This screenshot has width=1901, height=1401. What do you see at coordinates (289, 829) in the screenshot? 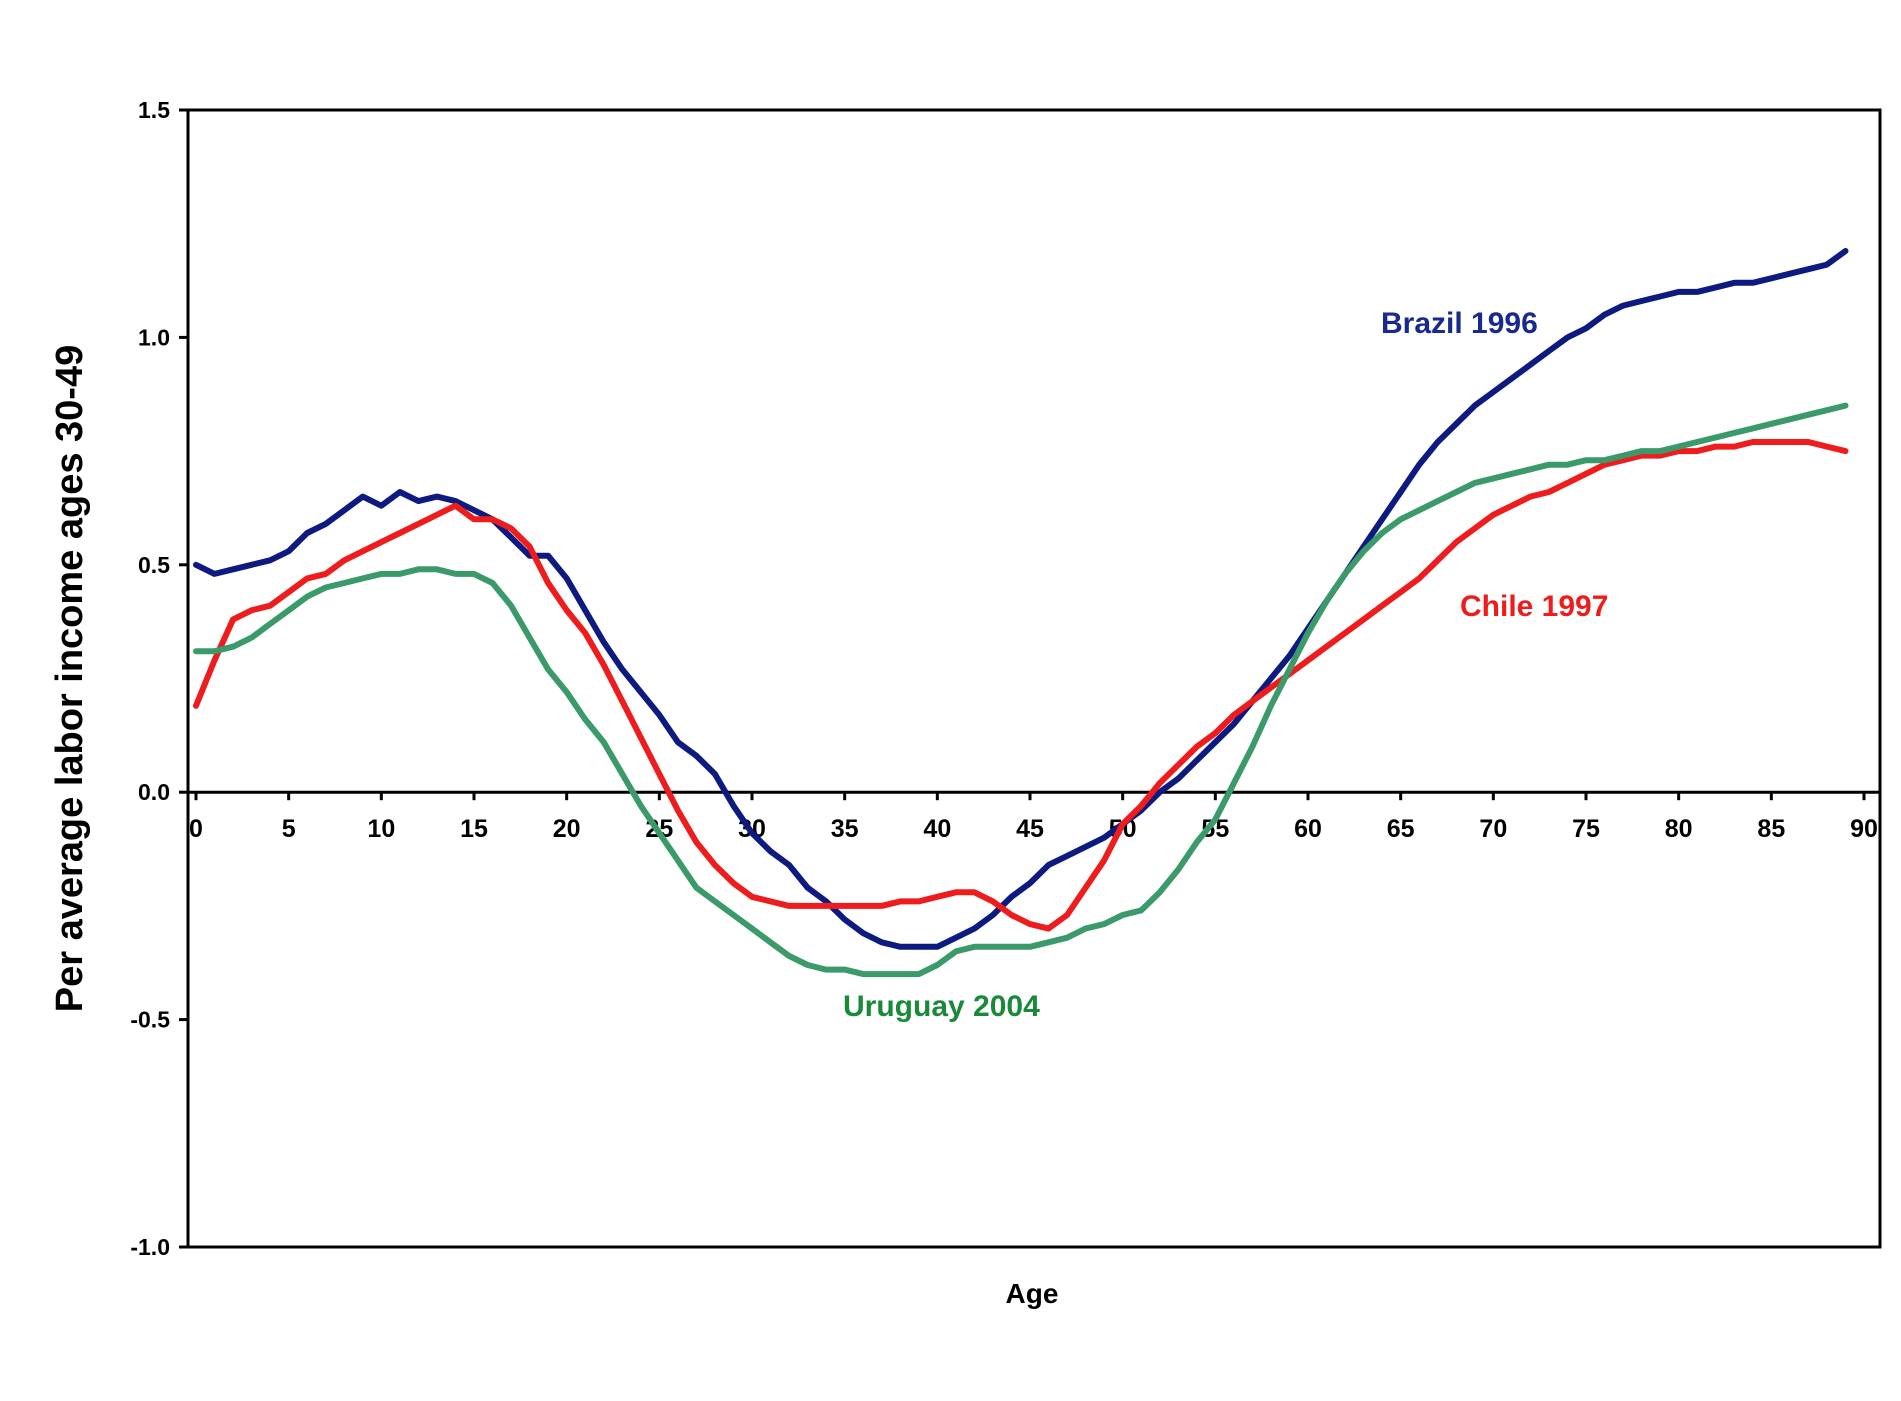
I see `x-tick-label: 5` at bounding box center [289, 829].